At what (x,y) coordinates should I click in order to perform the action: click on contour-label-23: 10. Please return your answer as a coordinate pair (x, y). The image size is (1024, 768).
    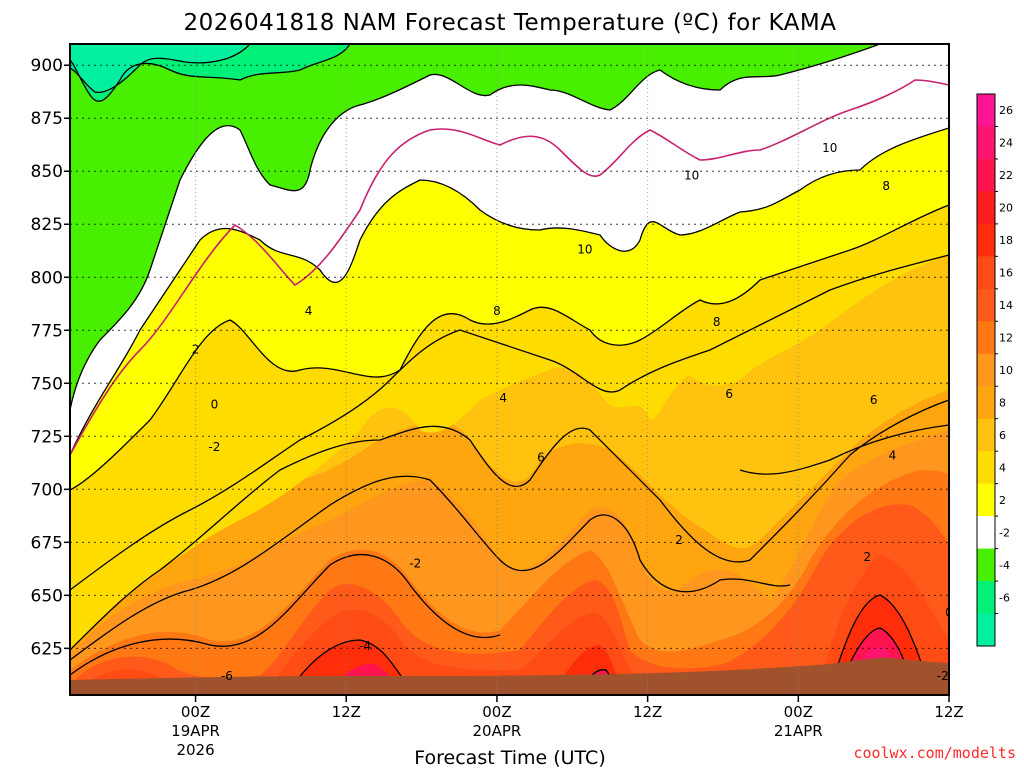
    Looking at the image, I should click on (829, 148).